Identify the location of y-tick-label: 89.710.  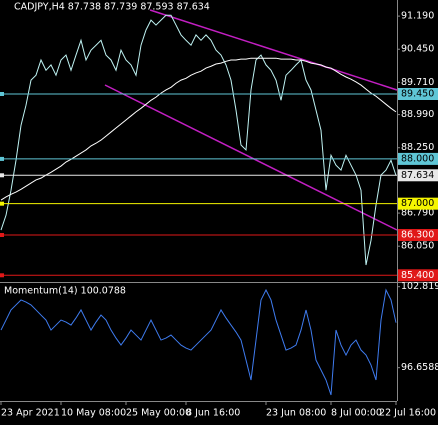
(417, 82).